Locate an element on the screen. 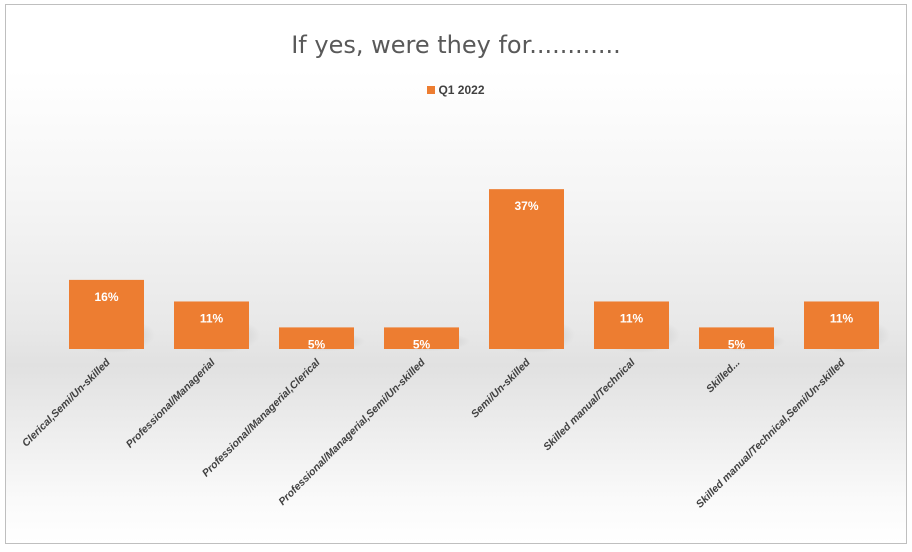  x-tick-label: Skilled manual/Technical is located at coordinates (589, 404).